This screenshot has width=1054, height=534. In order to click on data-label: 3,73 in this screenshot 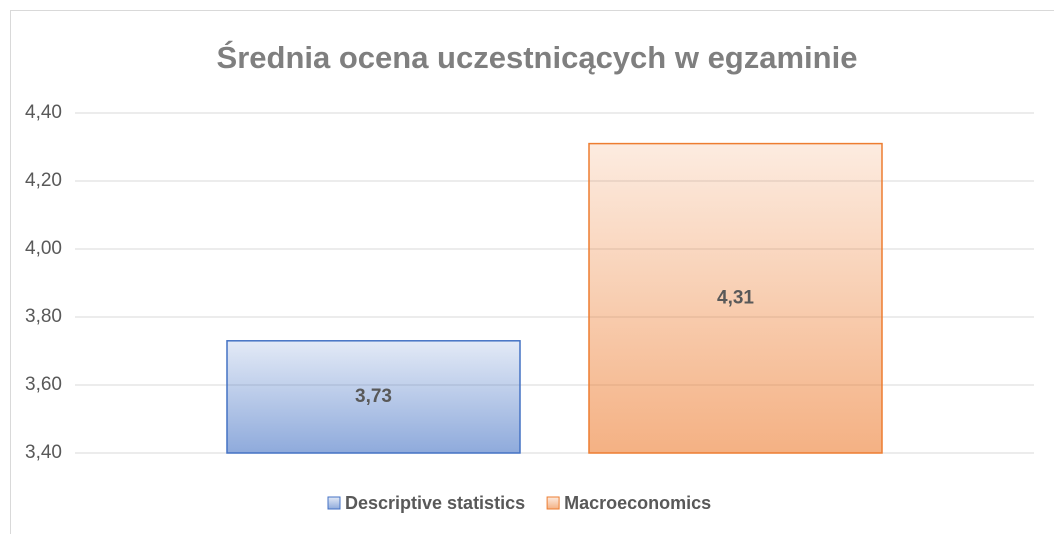, I will do `click(373, 396)`.